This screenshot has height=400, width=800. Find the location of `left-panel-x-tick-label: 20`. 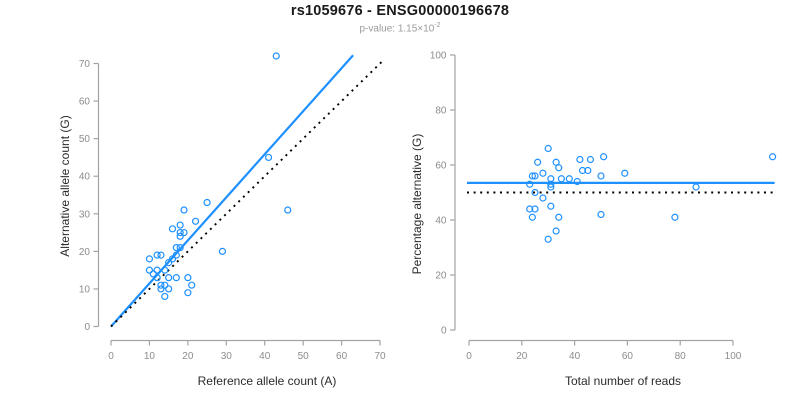

left-panel-x-tick-label: 20 is located at coordinates (188, 356).